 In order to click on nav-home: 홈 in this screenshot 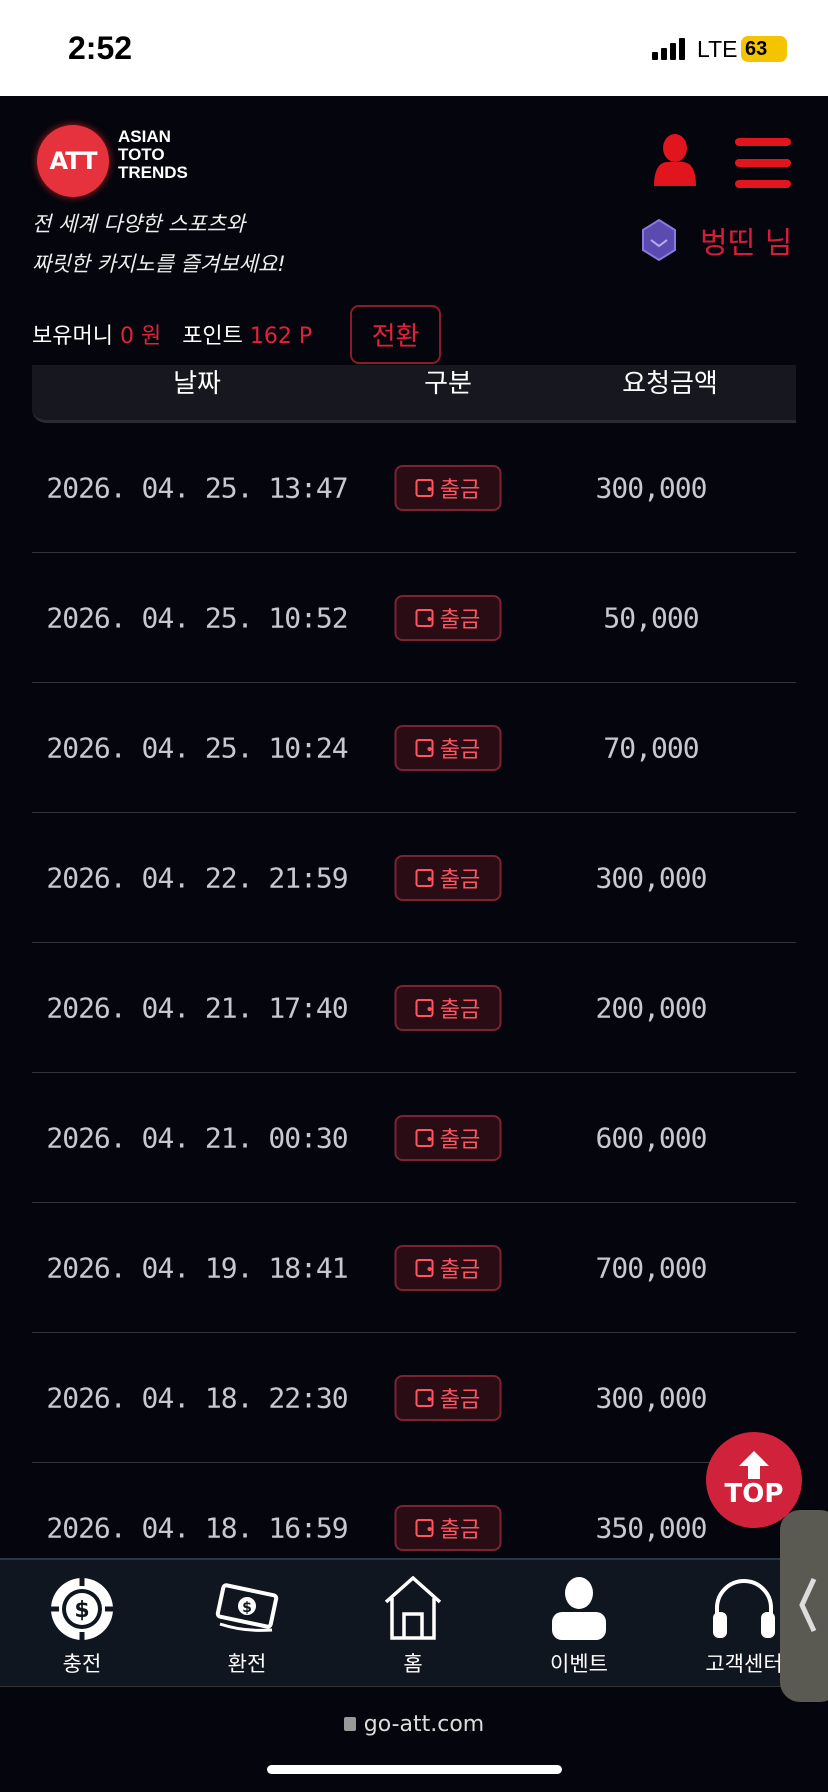, I will do `click(413, 1627)`.